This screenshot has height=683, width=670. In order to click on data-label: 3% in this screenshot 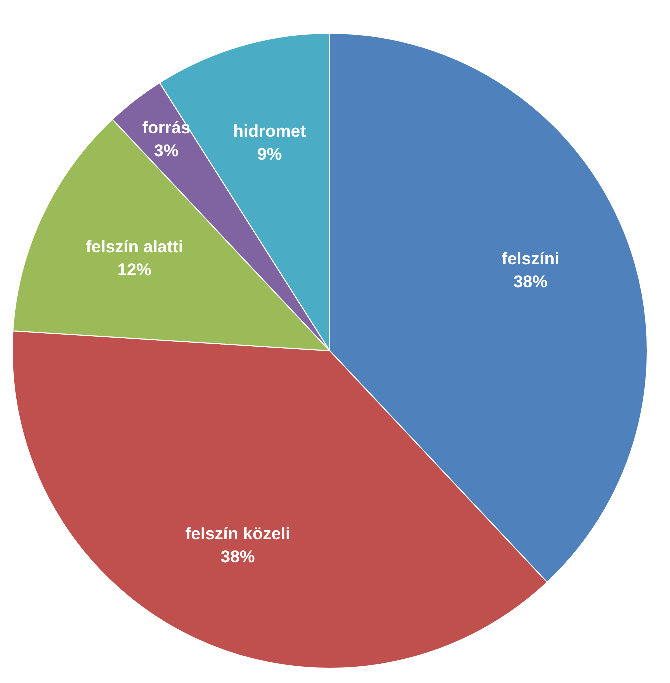, I will do `click(166, 150)`.